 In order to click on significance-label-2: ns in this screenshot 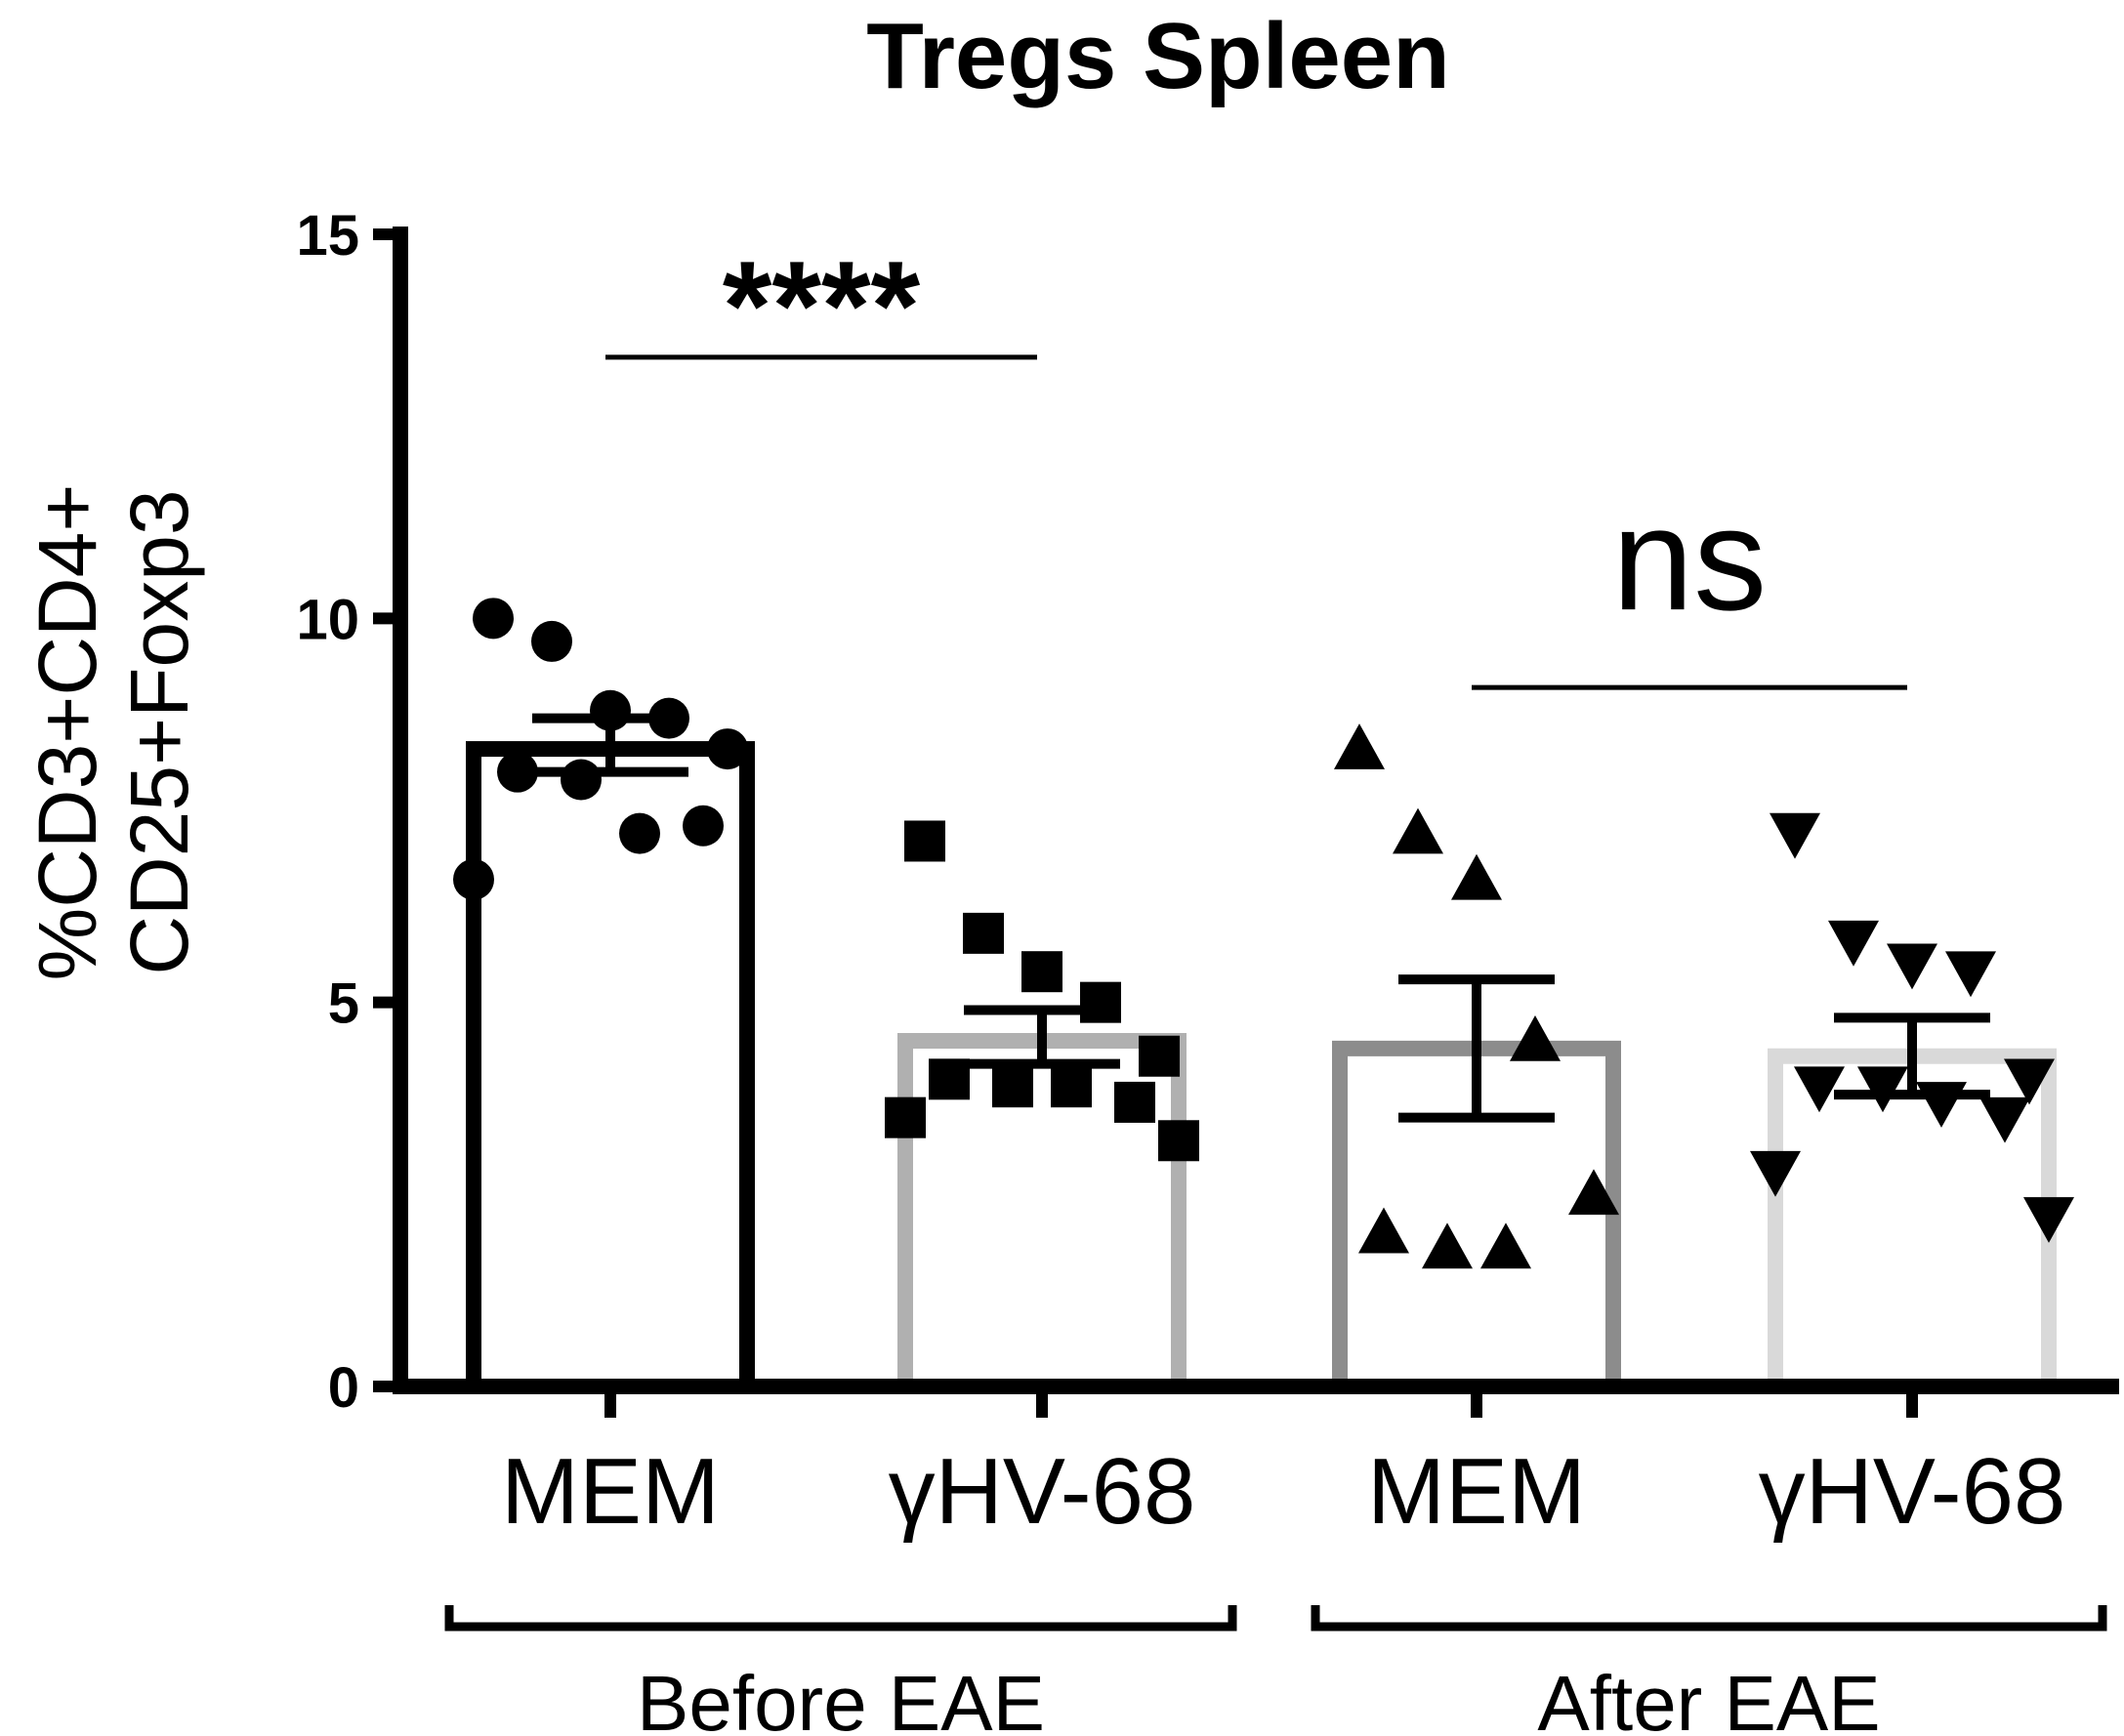, I will do `click(1689, 558)`.